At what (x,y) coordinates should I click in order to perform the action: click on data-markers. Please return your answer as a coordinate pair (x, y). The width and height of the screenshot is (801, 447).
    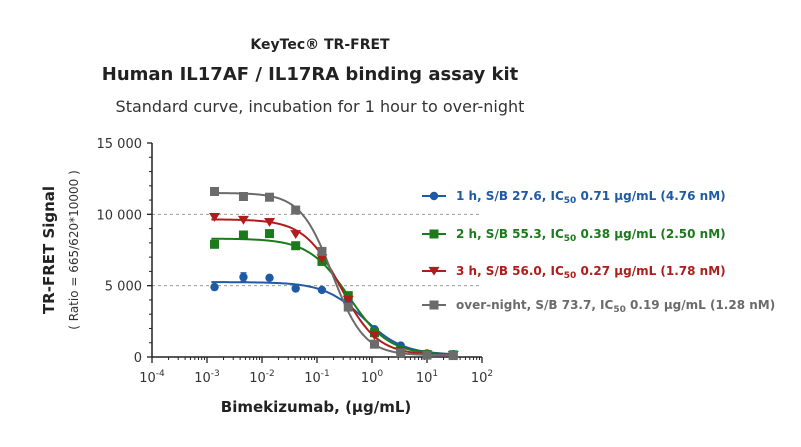
    Looking at the image, I should click on (334, 274).